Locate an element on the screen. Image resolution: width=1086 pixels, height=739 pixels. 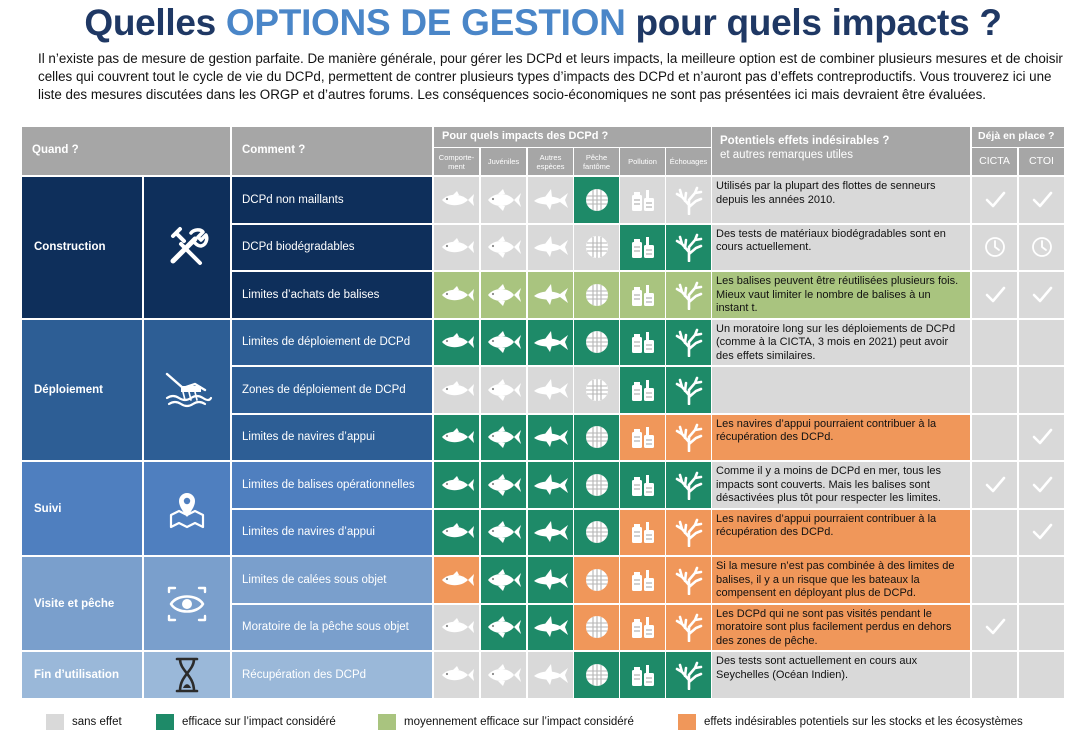
group-label-text: Construction is located at coordinates (70, 247).